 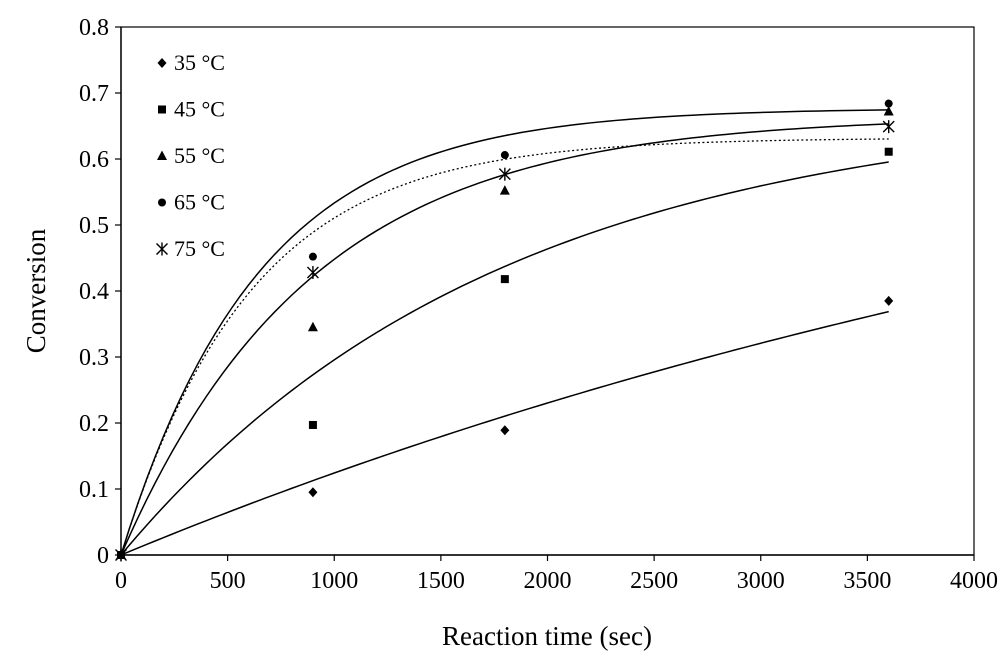 What do you see at coordinates (94, 358) in the screenshot?
I see `y-tick-label: 0.3` at bounding box center [94, 358].